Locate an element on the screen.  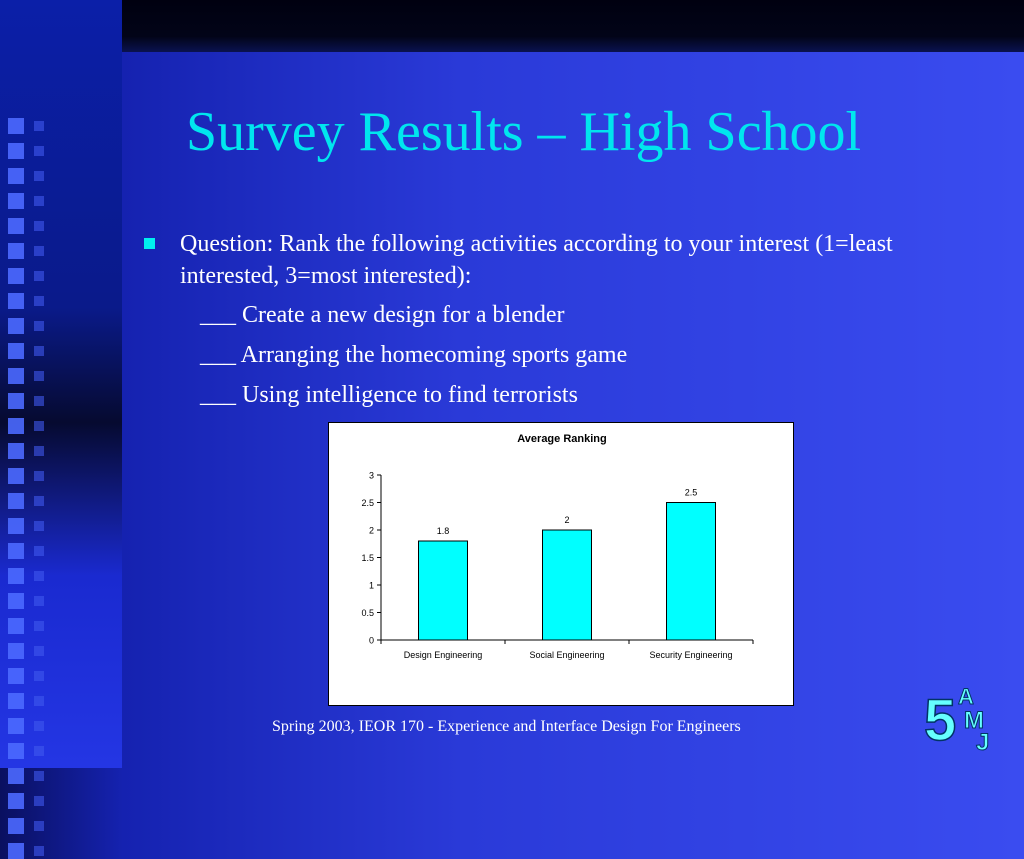
logo-letter-m: M is located at coordinates (974, 720).